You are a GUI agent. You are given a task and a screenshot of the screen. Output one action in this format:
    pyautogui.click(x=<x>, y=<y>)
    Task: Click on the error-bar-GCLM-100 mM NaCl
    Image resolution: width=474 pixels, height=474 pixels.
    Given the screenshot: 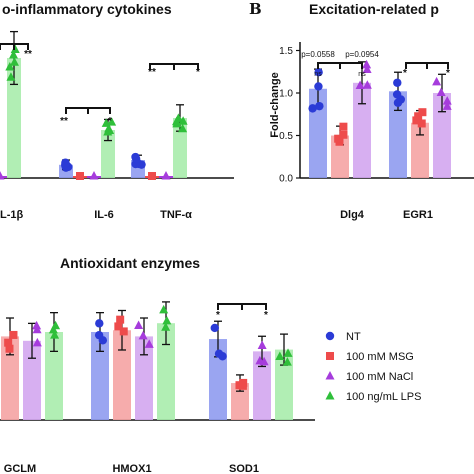 What is the action you would take?
    pyautogui.click(x=32, y=340)
    